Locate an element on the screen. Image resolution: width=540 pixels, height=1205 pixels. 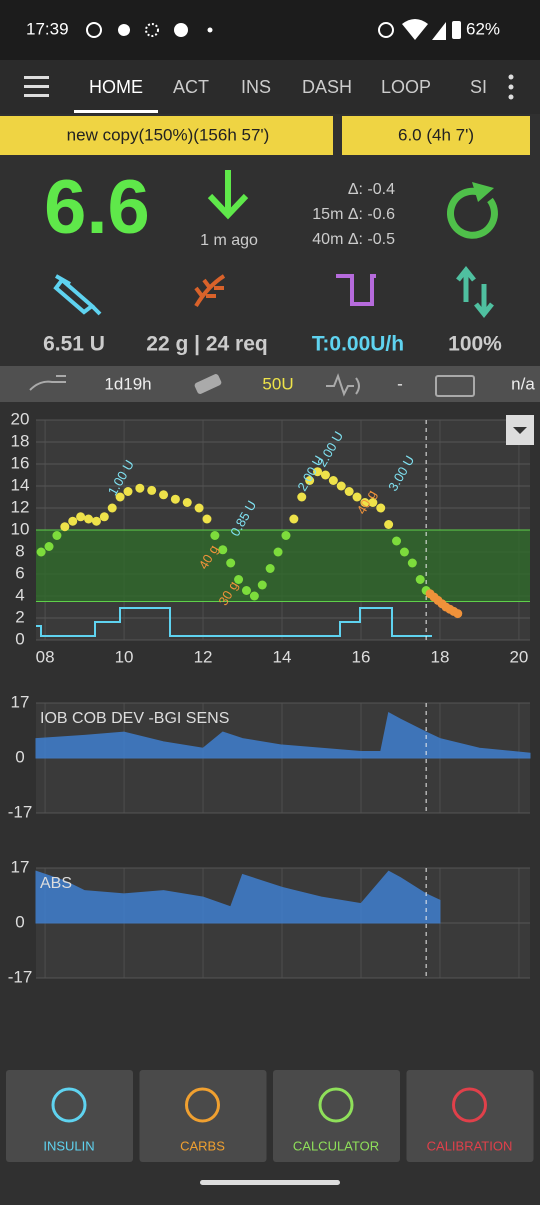
tab: LOOP is located at coordinates (406, 87).